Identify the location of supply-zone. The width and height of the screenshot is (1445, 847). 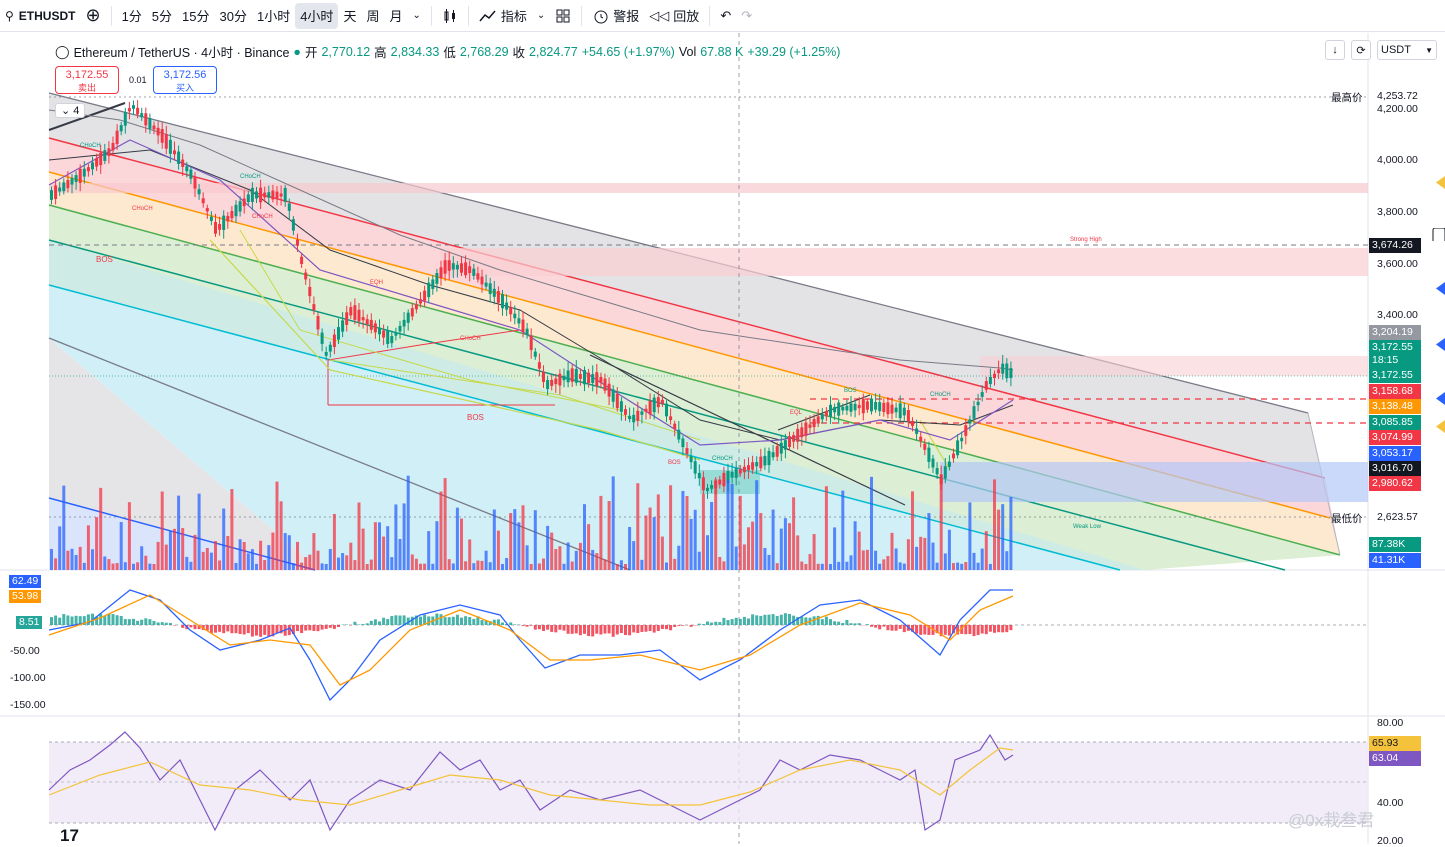
(904, 262).